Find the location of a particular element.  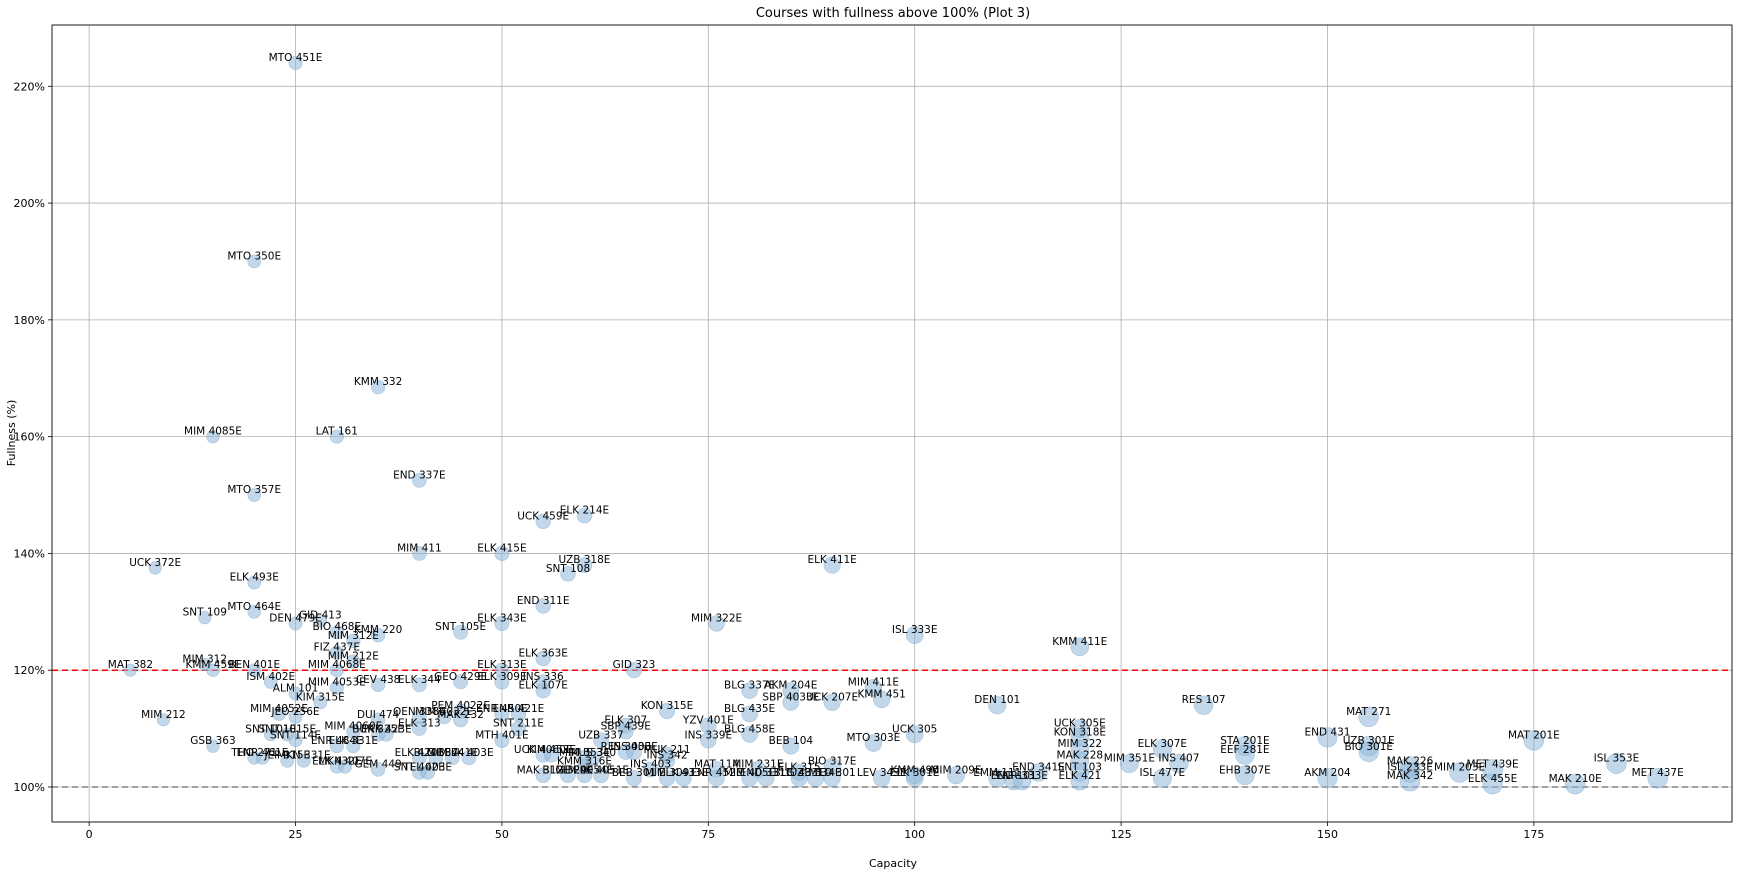

point-label: ELK 415E is located at coordinates (501, 548).